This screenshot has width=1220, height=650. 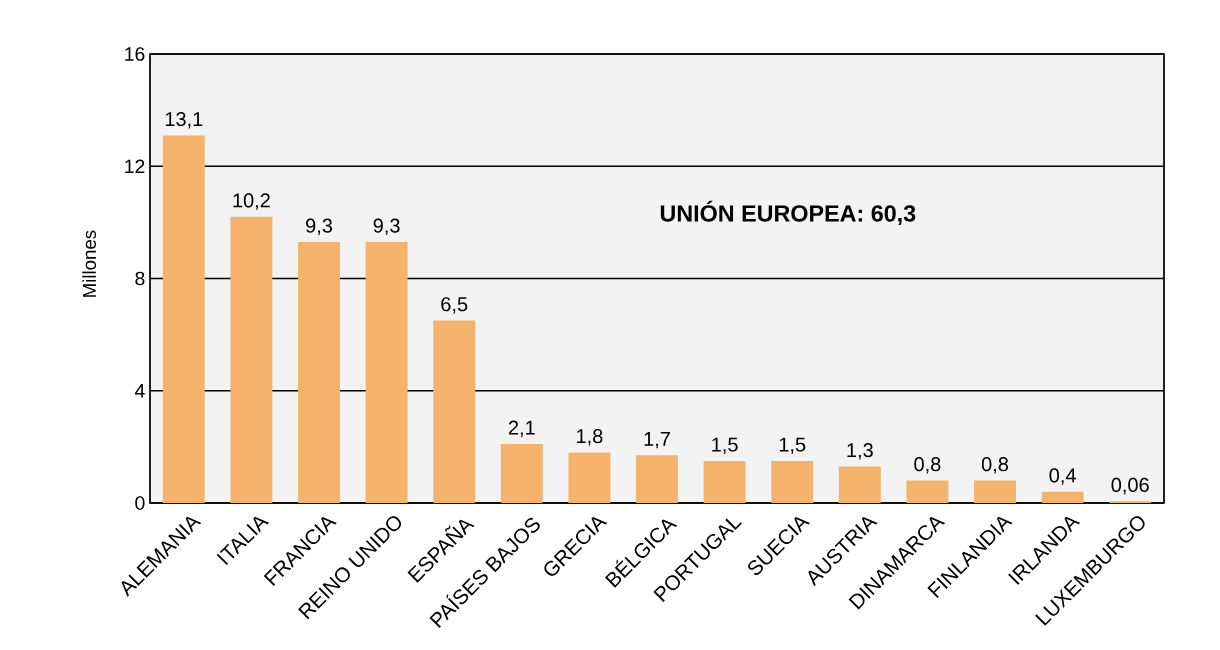 I want to click on data-label: 0,4, so click(x=1062, y=476).